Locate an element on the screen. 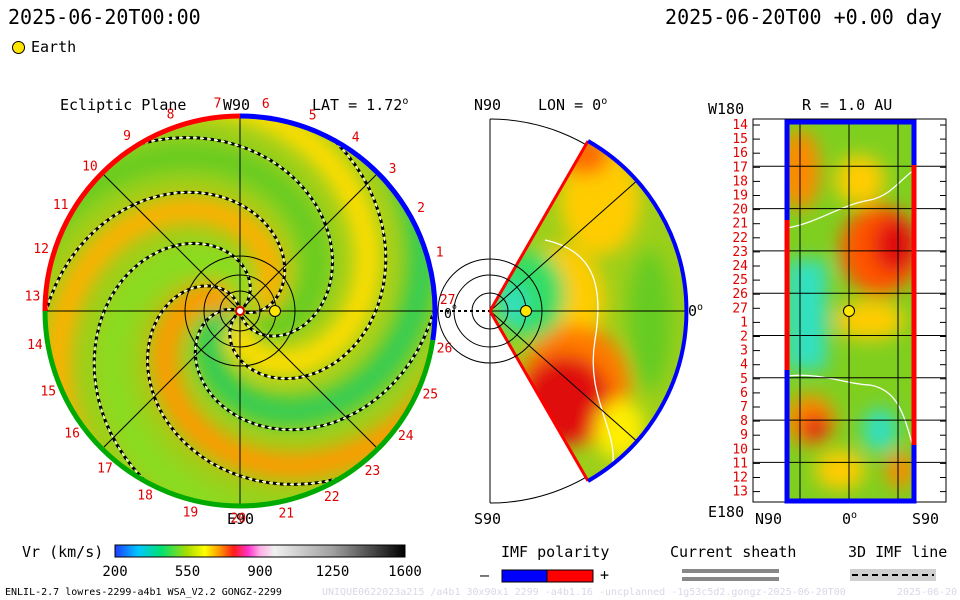 The image size is (960, 600). radial-y-tick: 5 is located at coordinates (744, 379).